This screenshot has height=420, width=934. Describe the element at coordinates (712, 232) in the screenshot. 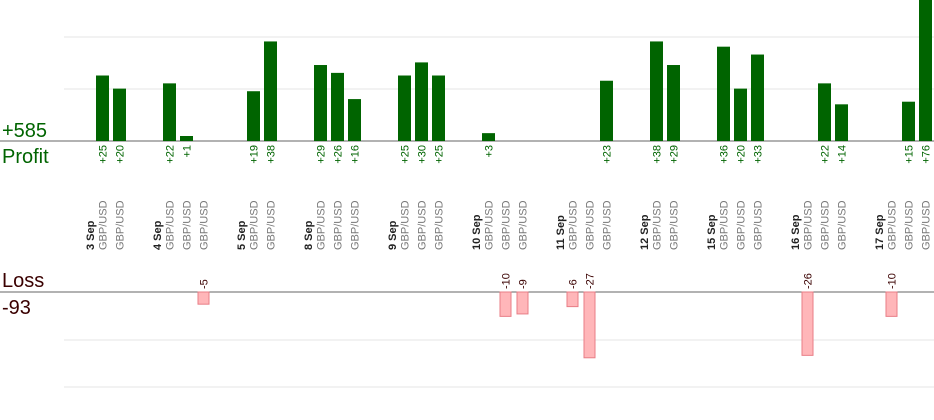

I see `date-label: 15 Sep` at that location.